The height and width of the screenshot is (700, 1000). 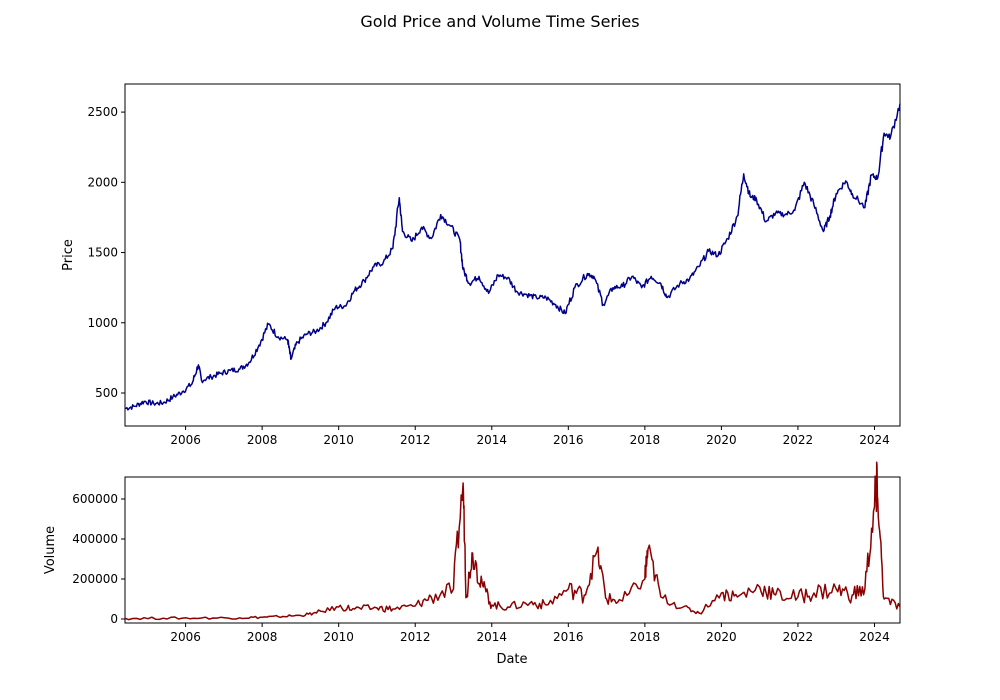 I want to click on volume-x-axis-label: Date, so click(x=511, y=659).